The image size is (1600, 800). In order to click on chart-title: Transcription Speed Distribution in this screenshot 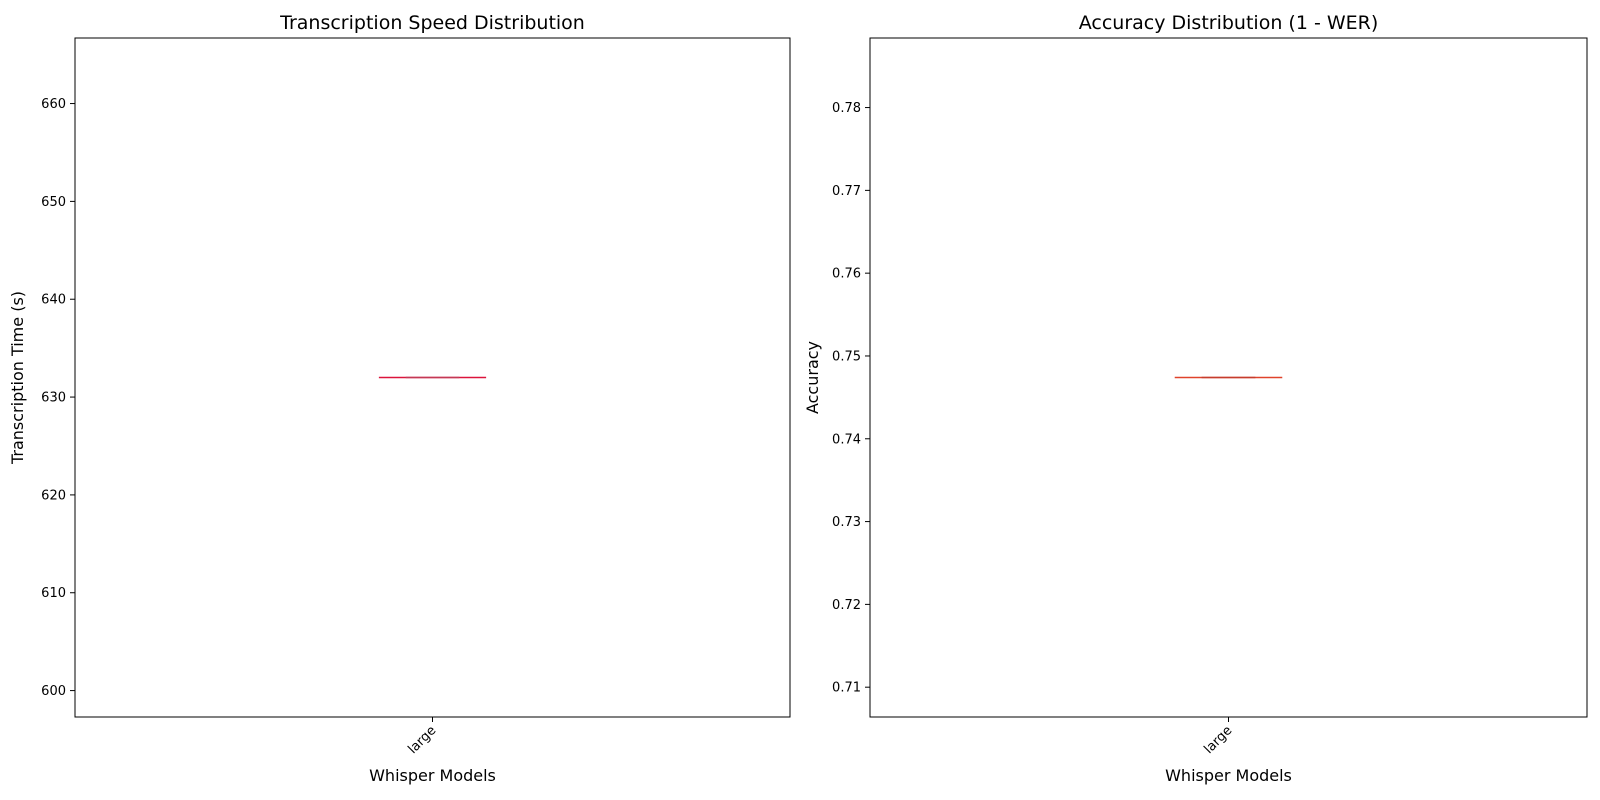, I will do `click(432, 23)`.